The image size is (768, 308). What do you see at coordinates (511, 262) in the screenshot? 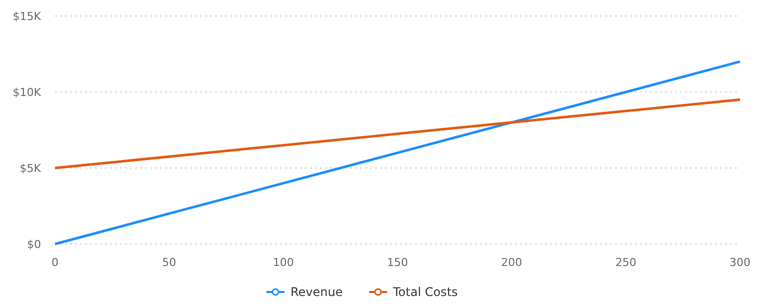
I see `x-tick-label: 200` at bounding box center [511, 262].